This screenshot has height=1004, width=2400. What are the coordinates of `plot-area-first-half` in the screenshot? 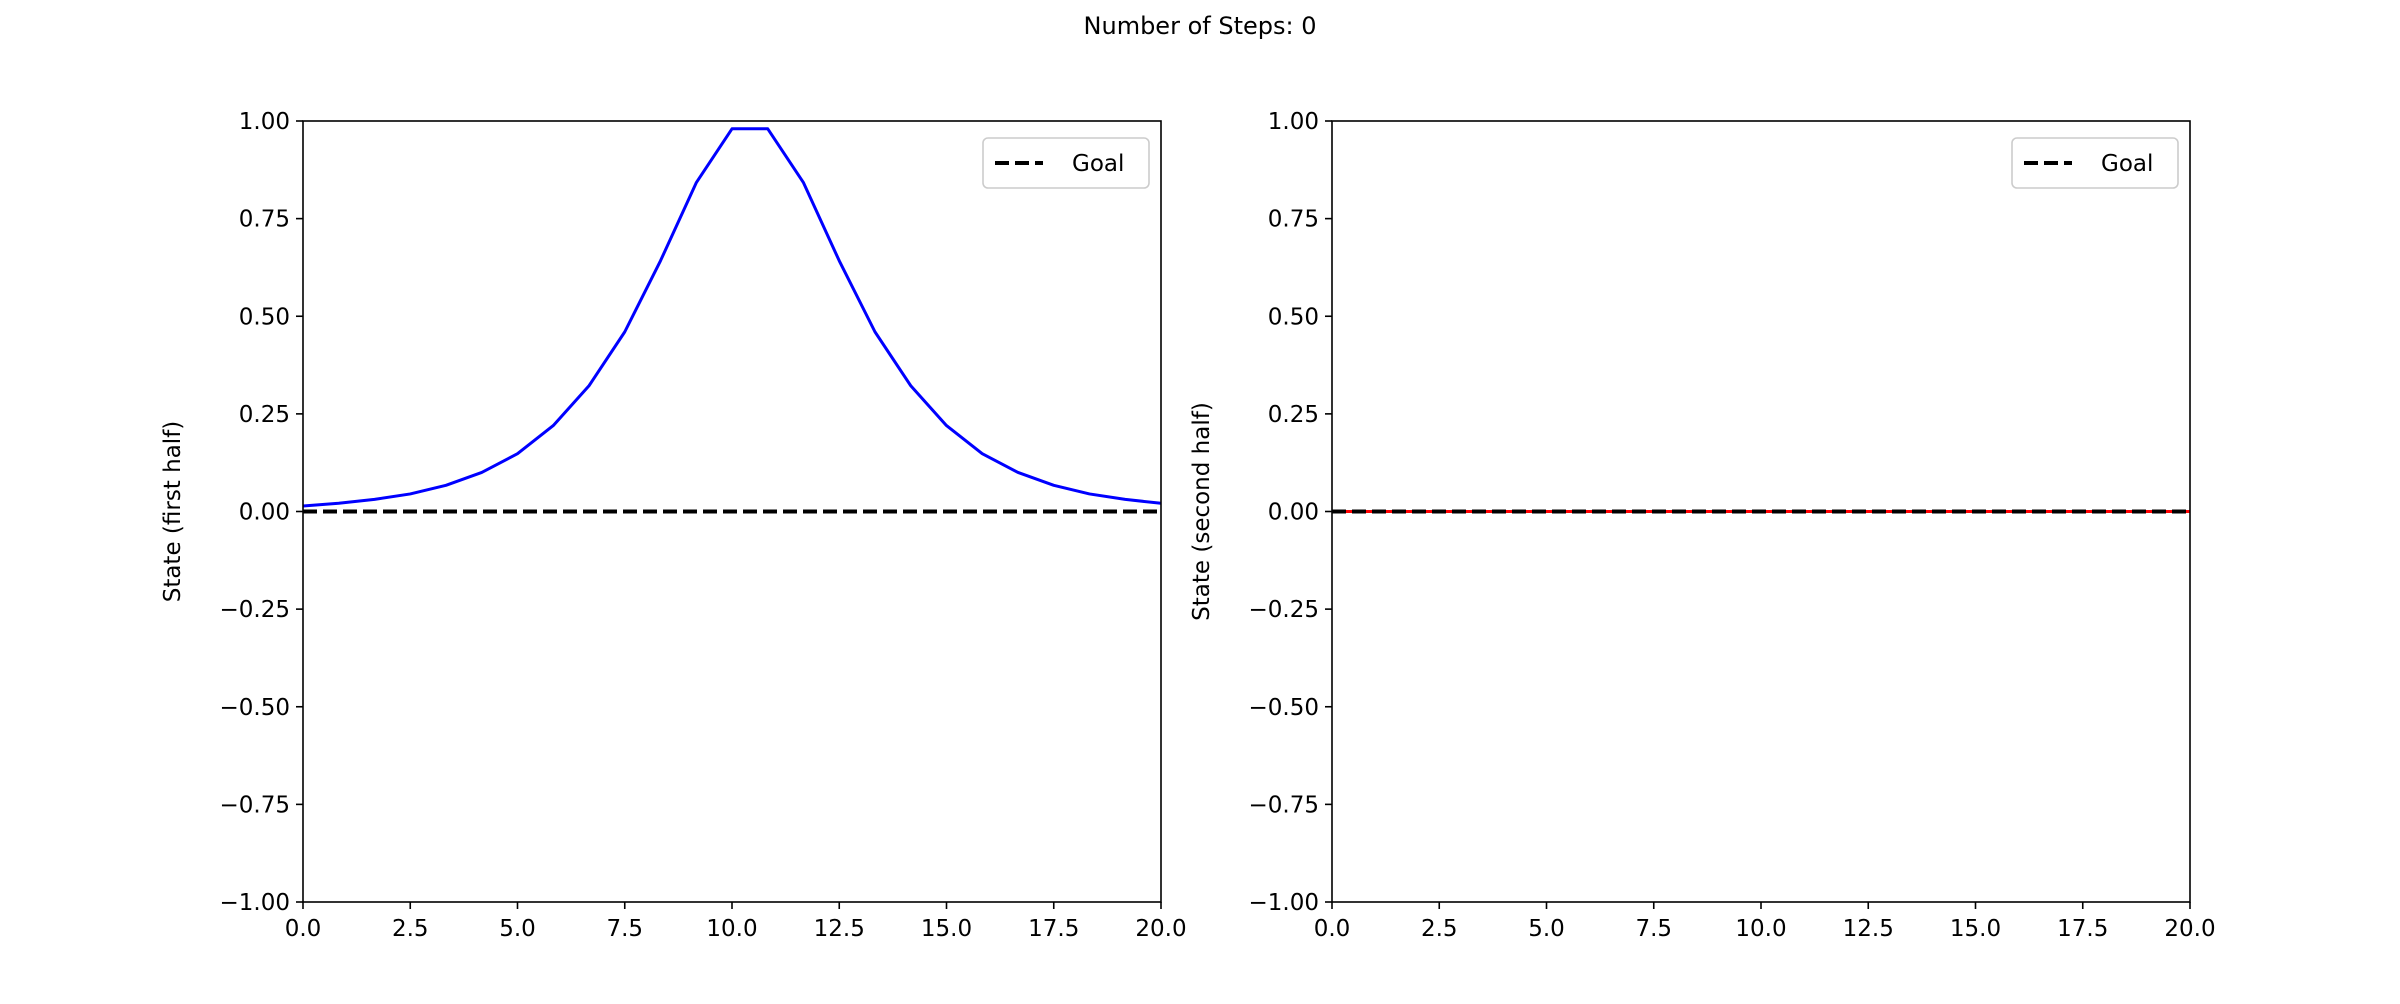 It's located at (732, 320).